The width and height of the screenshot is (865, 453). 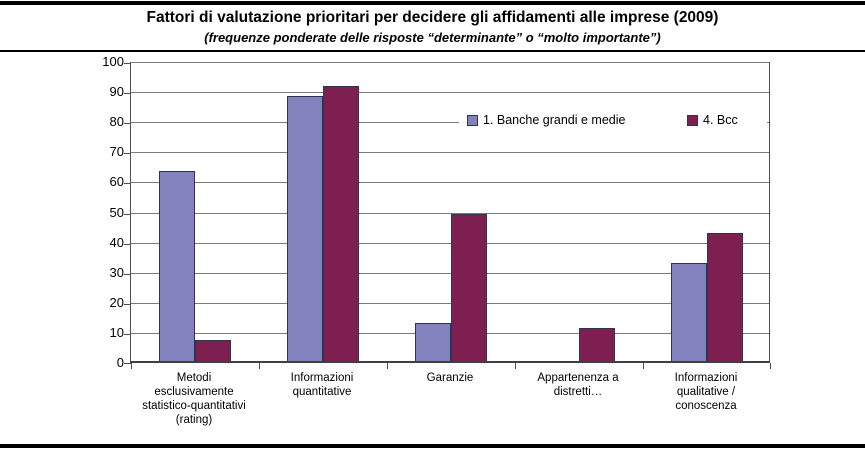 What do you see at coordinates (432, 446) in the screenshot?
I see `bottom-rule` at bounding box center [432, 446].